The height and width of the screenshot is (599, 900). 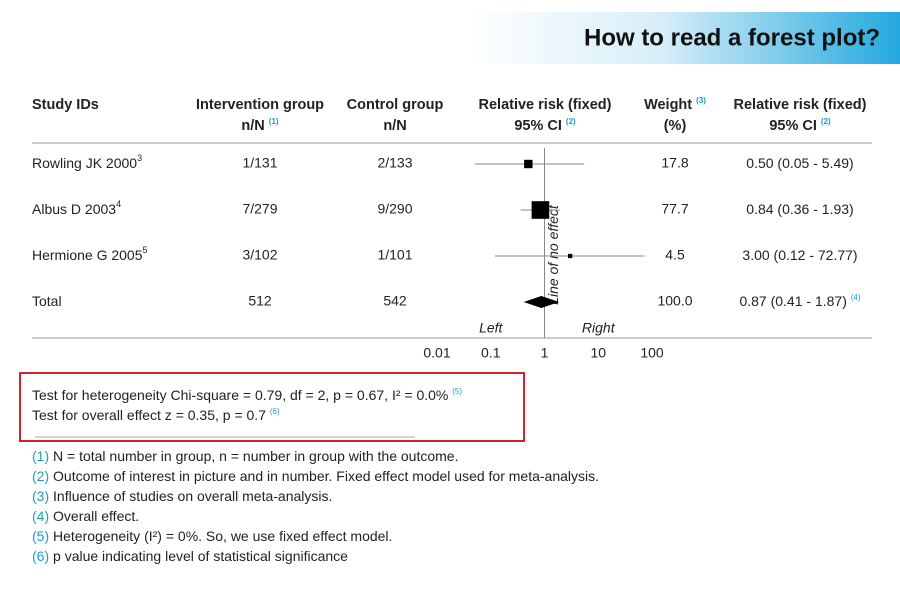 What do you see at coordinates (259, 163) in the screenshot?
I see `intervention-count: 1/131` at bounding box center [259, 163].